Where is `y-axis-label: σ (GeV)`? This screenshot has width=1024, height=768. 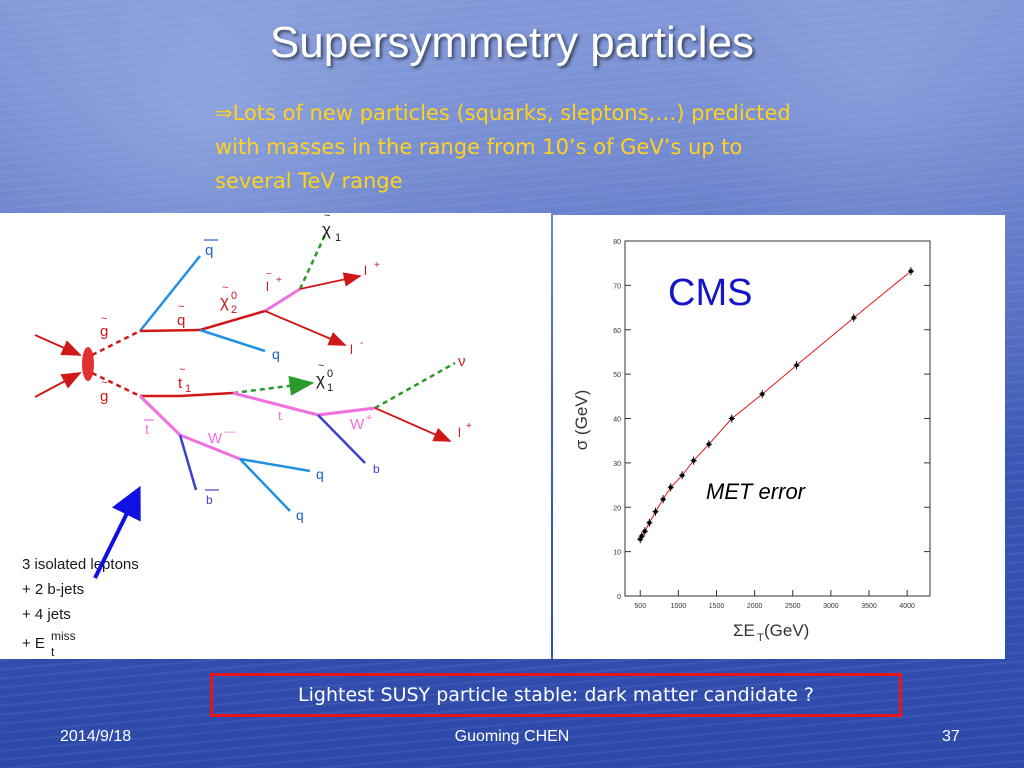 y-axis-label: σ (GeV) is located at coordinates (581, 420).